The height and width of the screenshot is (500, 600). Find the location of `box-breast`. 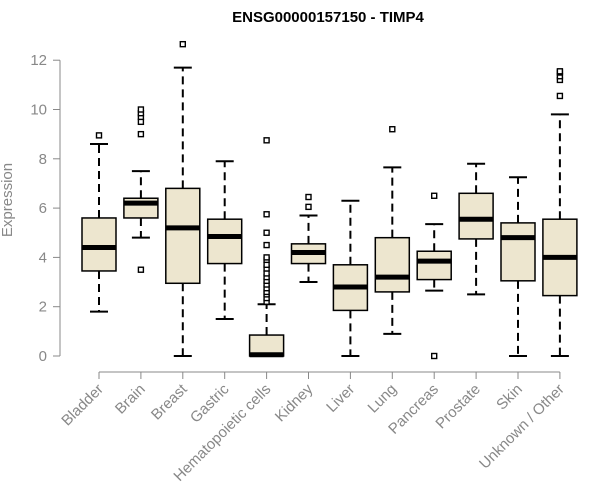

box-breast is located at coordinates (183, 198).